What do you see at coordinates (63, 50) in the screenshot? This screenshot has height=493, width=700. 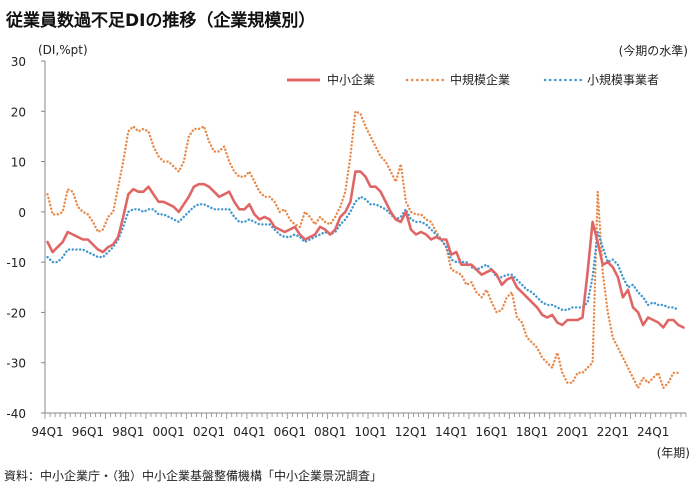 I see `y-axis-unit-label: (DI,%pt)` at bounding box center [63, 50].